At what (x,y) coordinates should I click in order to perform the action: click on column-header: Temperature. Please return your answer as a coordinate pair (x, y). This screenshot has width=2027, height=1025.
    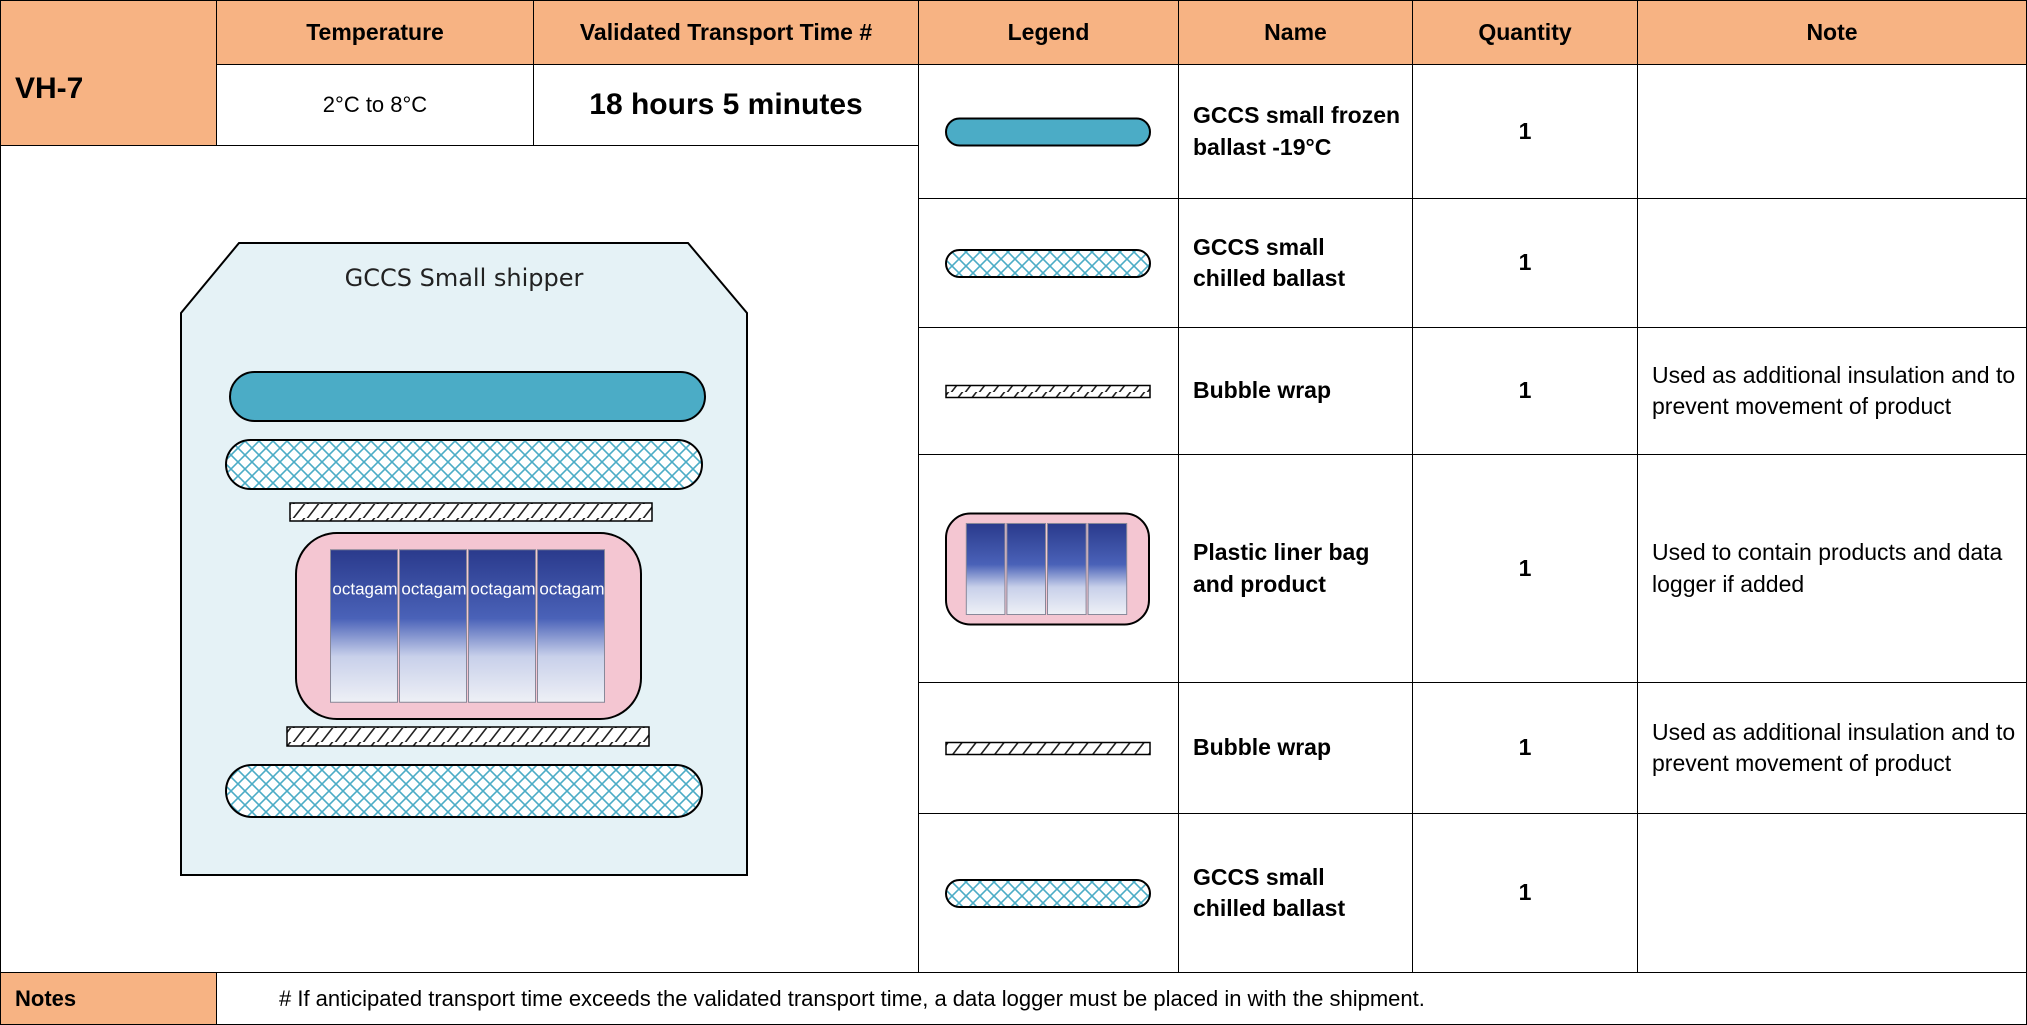
    Looking at the image, I should click on (375, 32).